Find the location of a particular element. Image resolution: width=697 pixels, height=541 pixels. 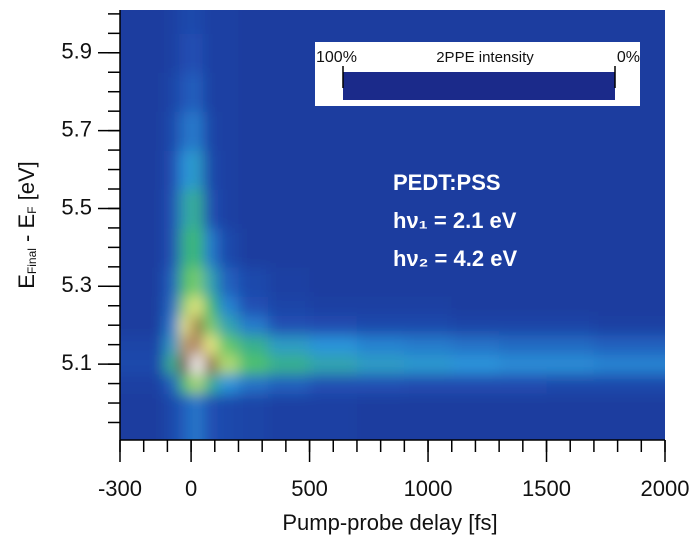

y-tick-label: 5.1 is located at coordinates (76, 362).